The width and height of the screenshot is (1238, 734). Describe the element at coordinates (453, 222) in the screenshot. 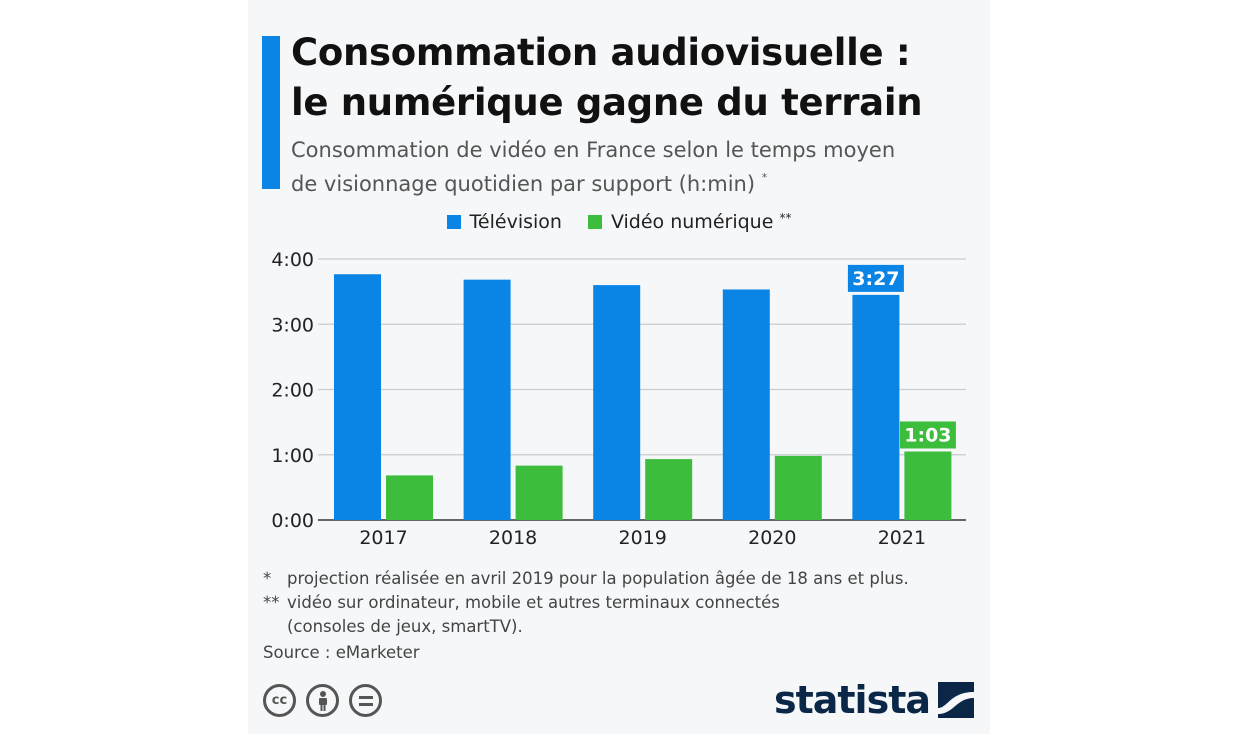

I see `legend-swatch-tv` at that location.